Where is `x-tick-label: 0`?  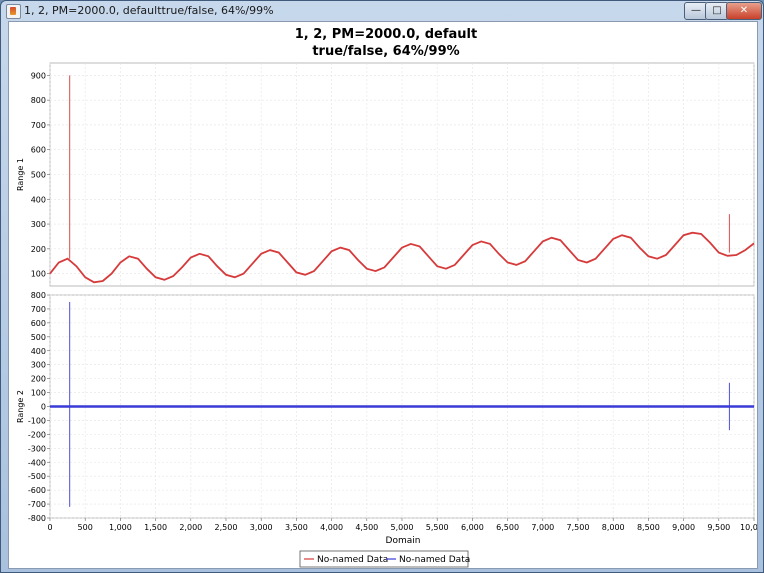
x-tick-label: 0 is located at coordinates (49, 527).